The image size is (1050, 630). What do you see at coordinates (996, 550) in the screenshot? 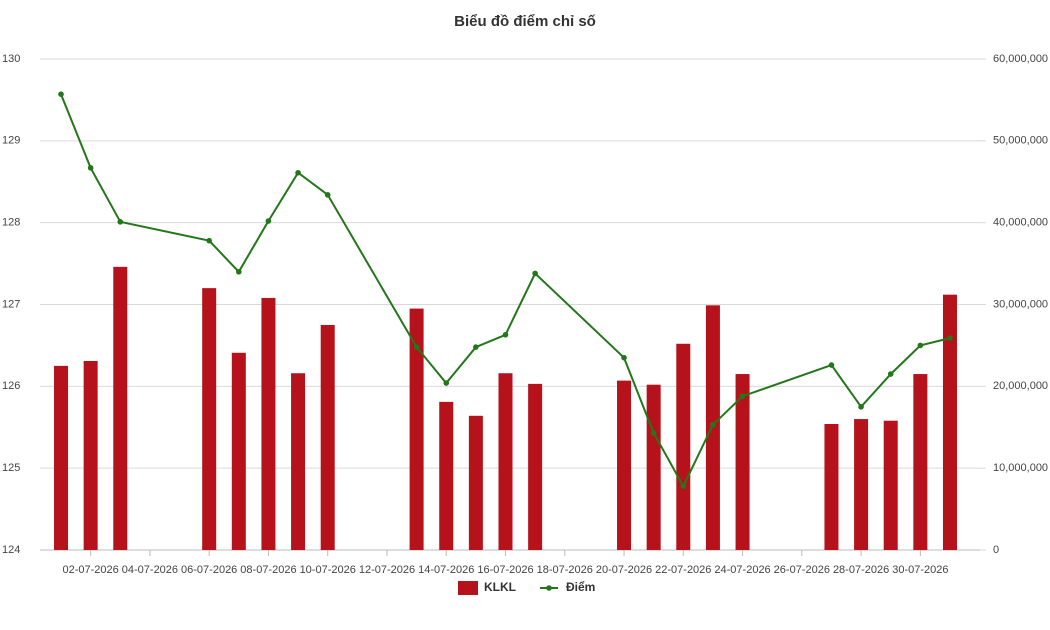
I see `y2-tick-label: 0` at bounding box center [996, 550].